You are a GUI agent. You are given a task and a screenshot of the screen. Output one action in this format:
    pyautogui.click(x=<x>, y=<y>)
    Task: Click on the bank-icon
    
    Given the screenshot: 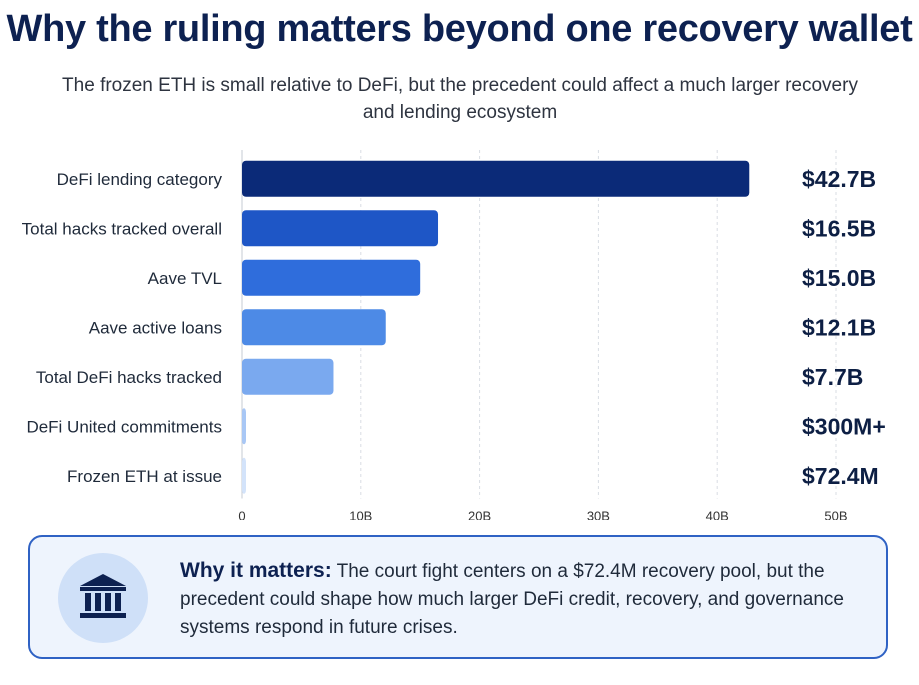 What is the action you would take?
    pyautogui.click(x=103, y=598)
    